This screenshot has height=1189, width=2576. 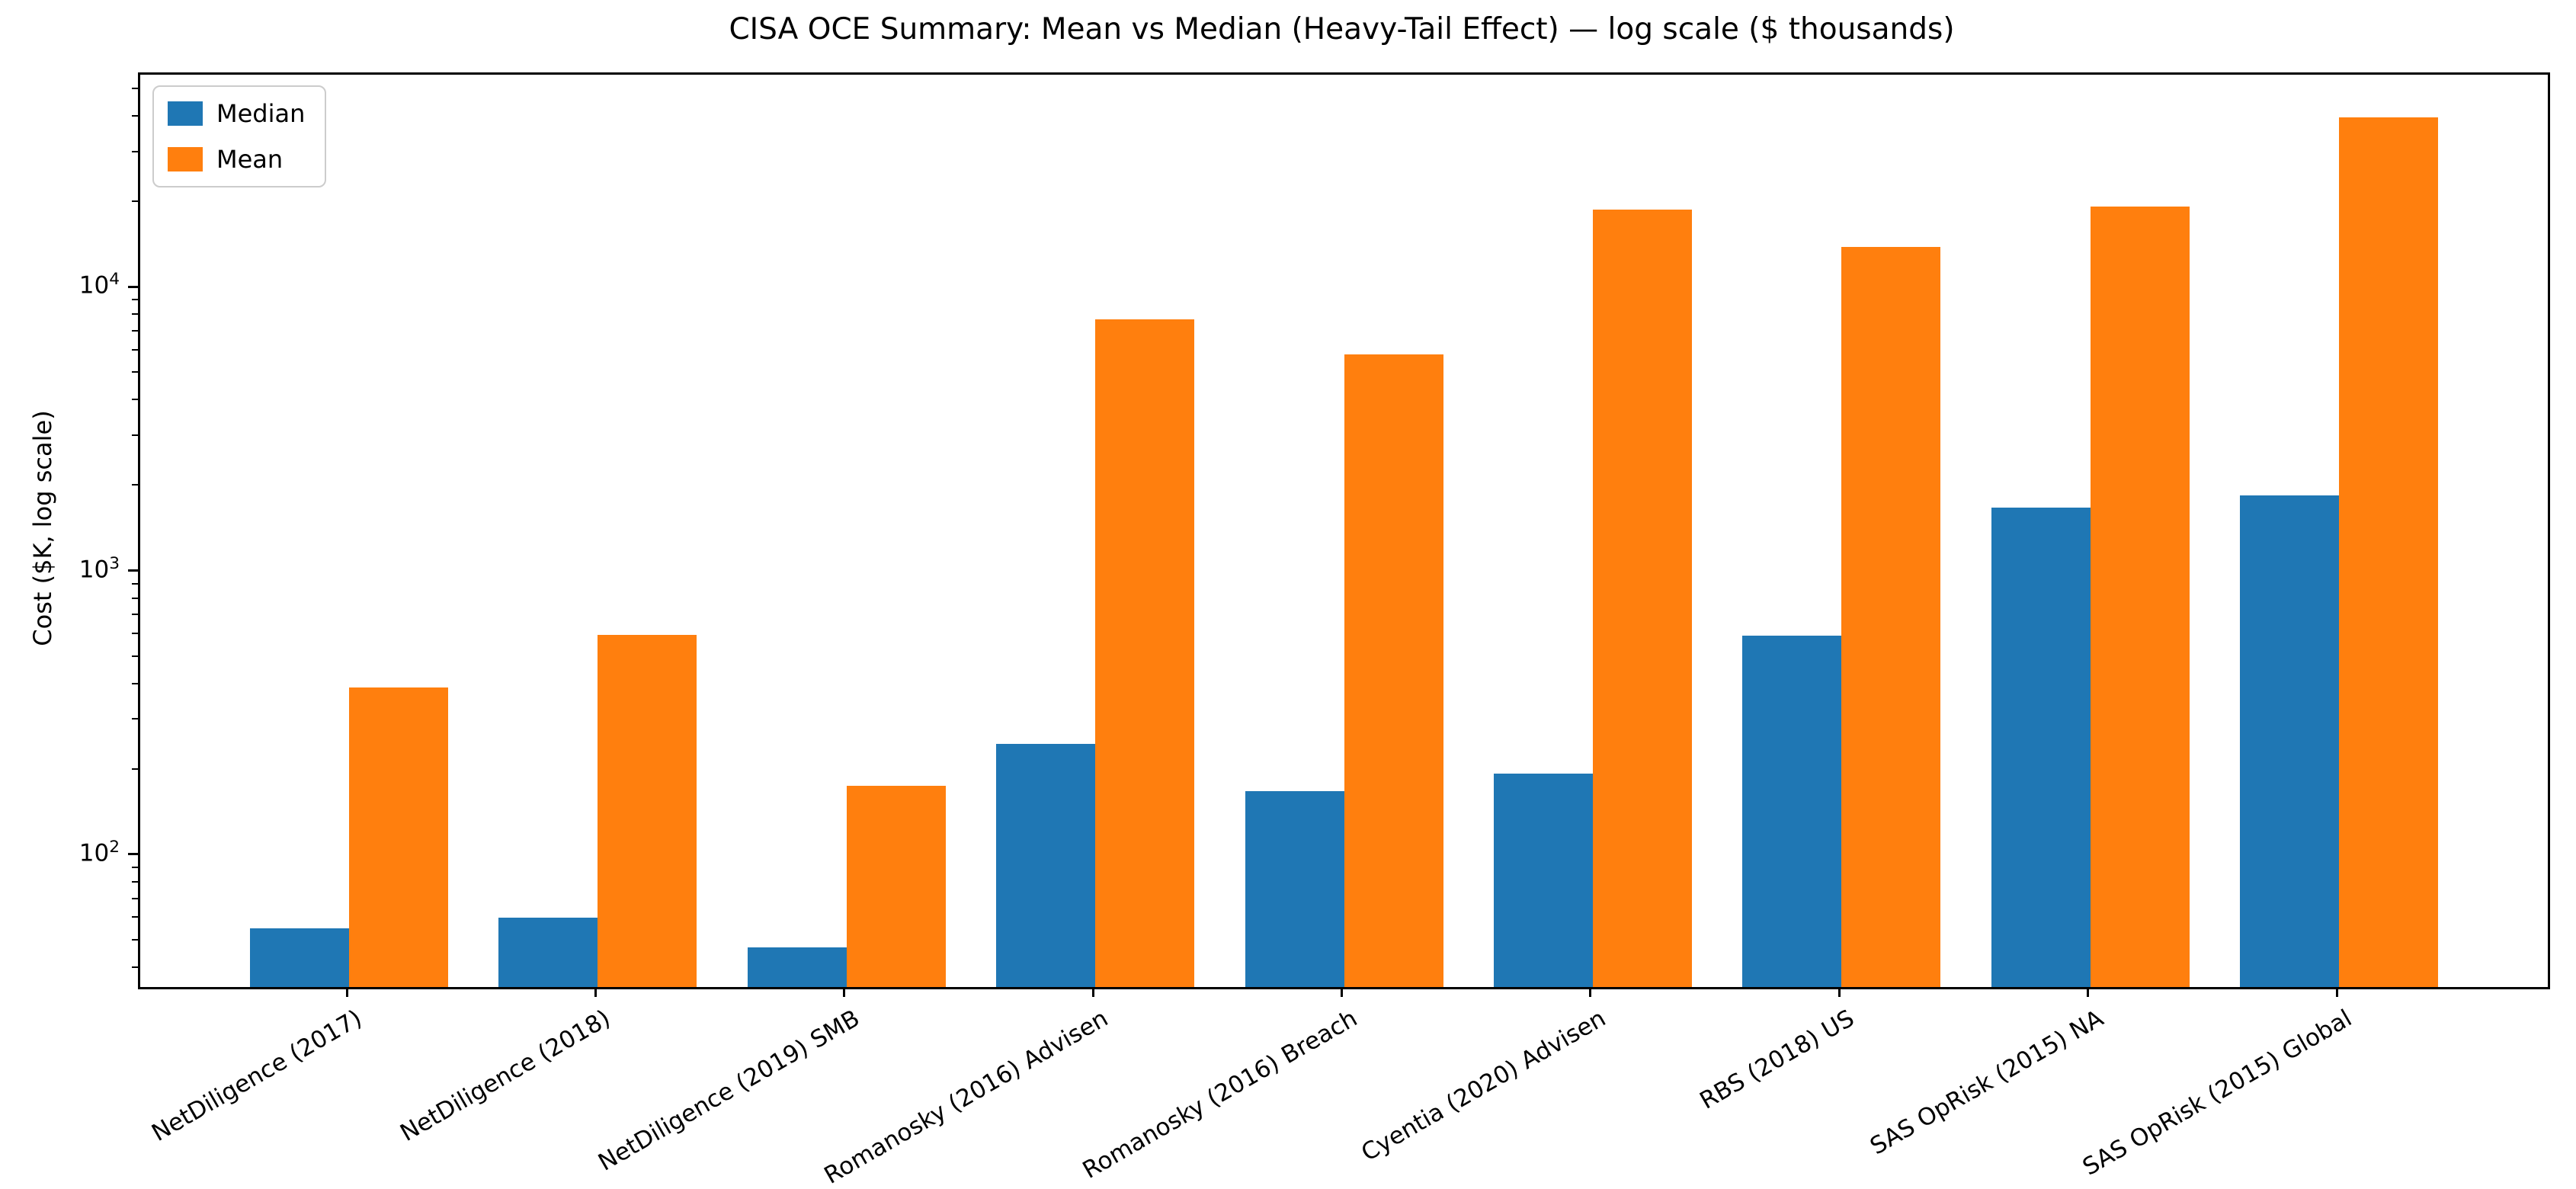 I want to click on y-axis-label: Cost ($K, log scale), so click(x=42, y=528).